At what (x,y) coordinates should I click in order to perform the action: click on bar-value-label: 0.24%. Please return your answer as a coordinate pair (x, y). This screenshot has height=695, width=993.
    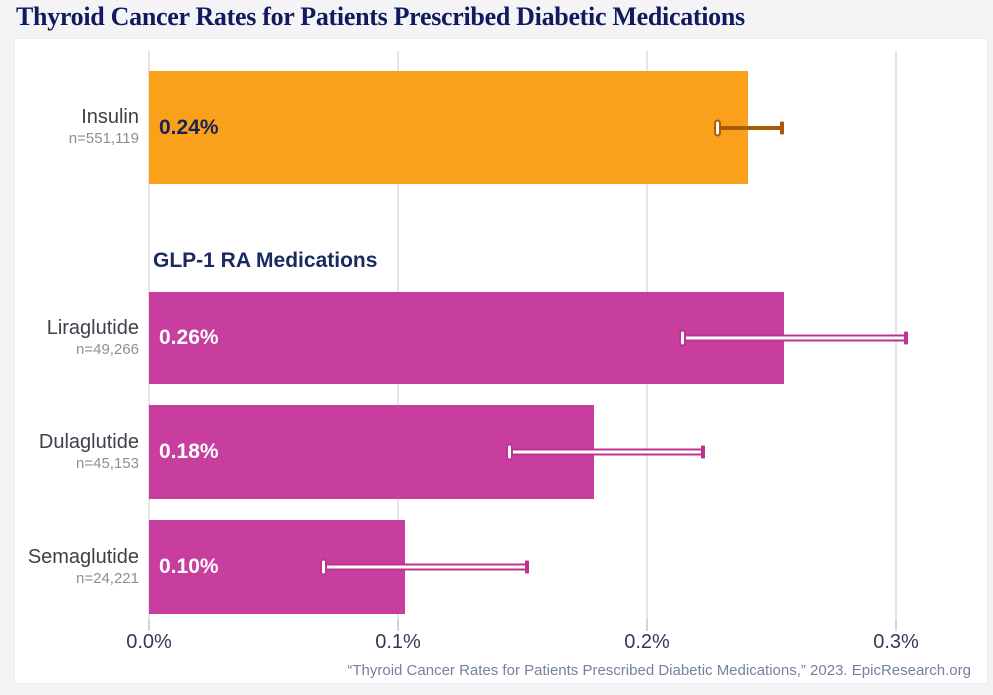
    Looking at the image, I should click on (189, 127).